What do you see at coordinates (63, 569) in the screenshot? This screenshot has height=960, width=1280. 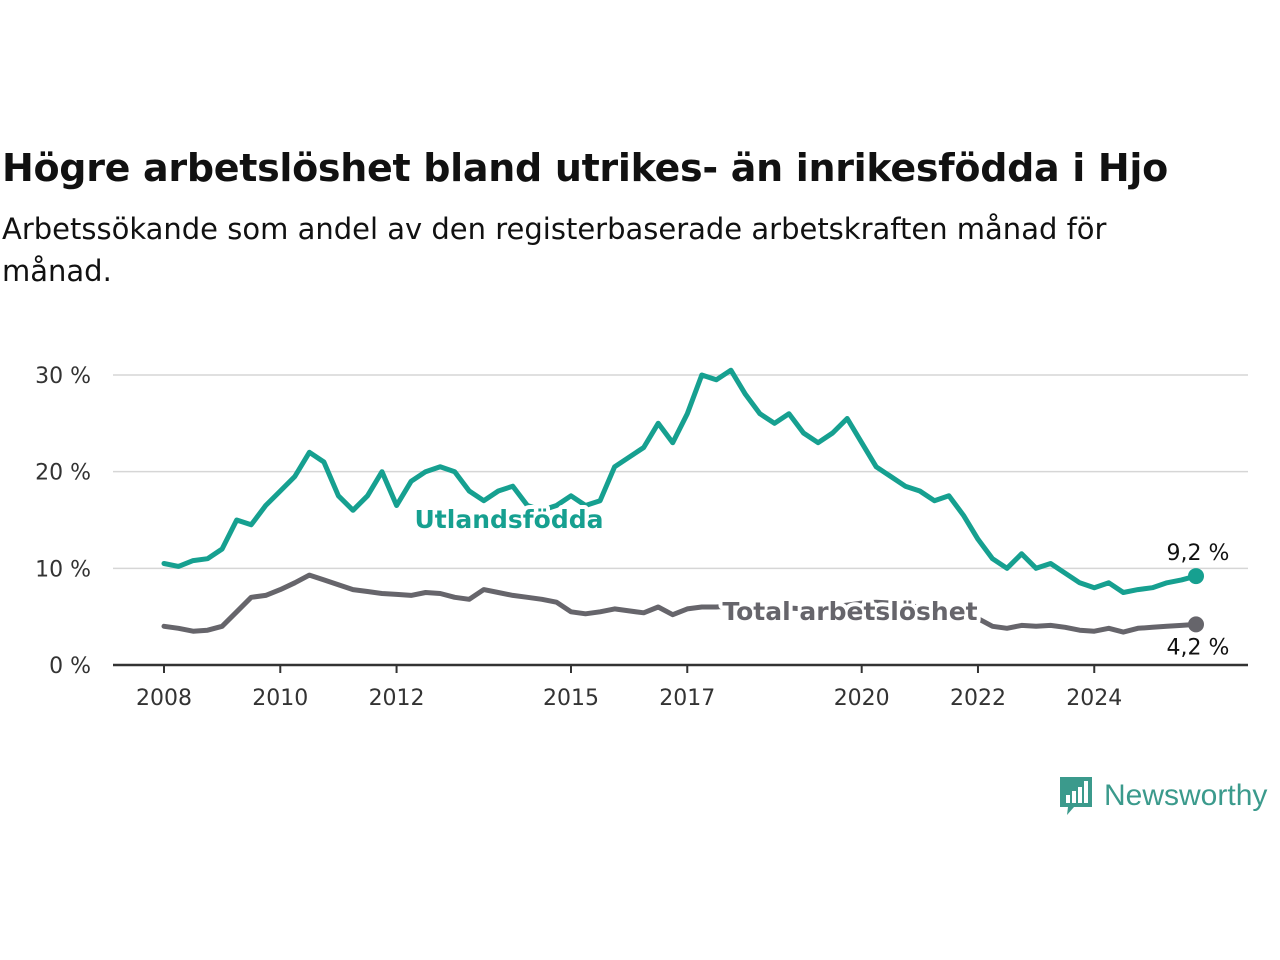 I see `y-tick-label: 10 %` at bounding box center [63, 569].